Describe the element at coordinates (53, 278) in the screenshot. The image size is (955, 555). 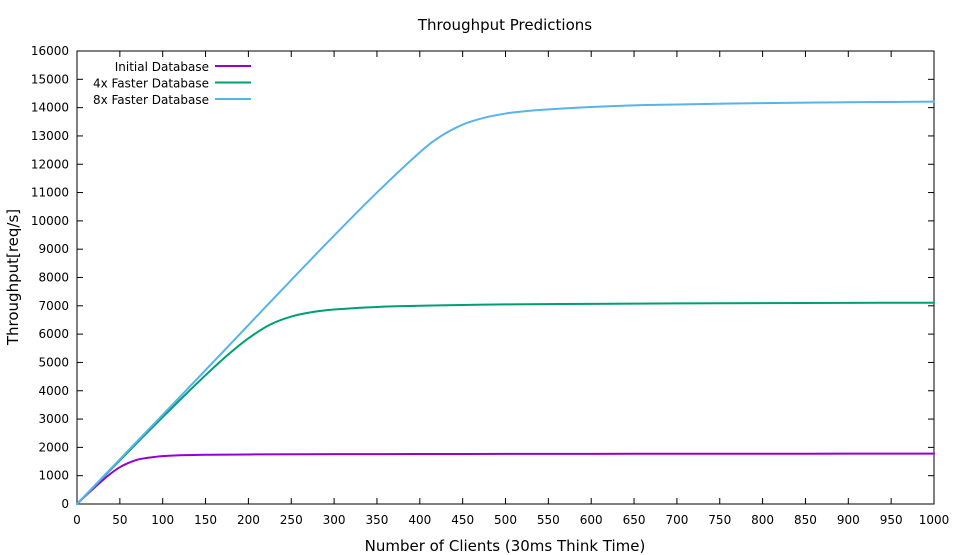
I see `y-tick-label: 8000` at that location.